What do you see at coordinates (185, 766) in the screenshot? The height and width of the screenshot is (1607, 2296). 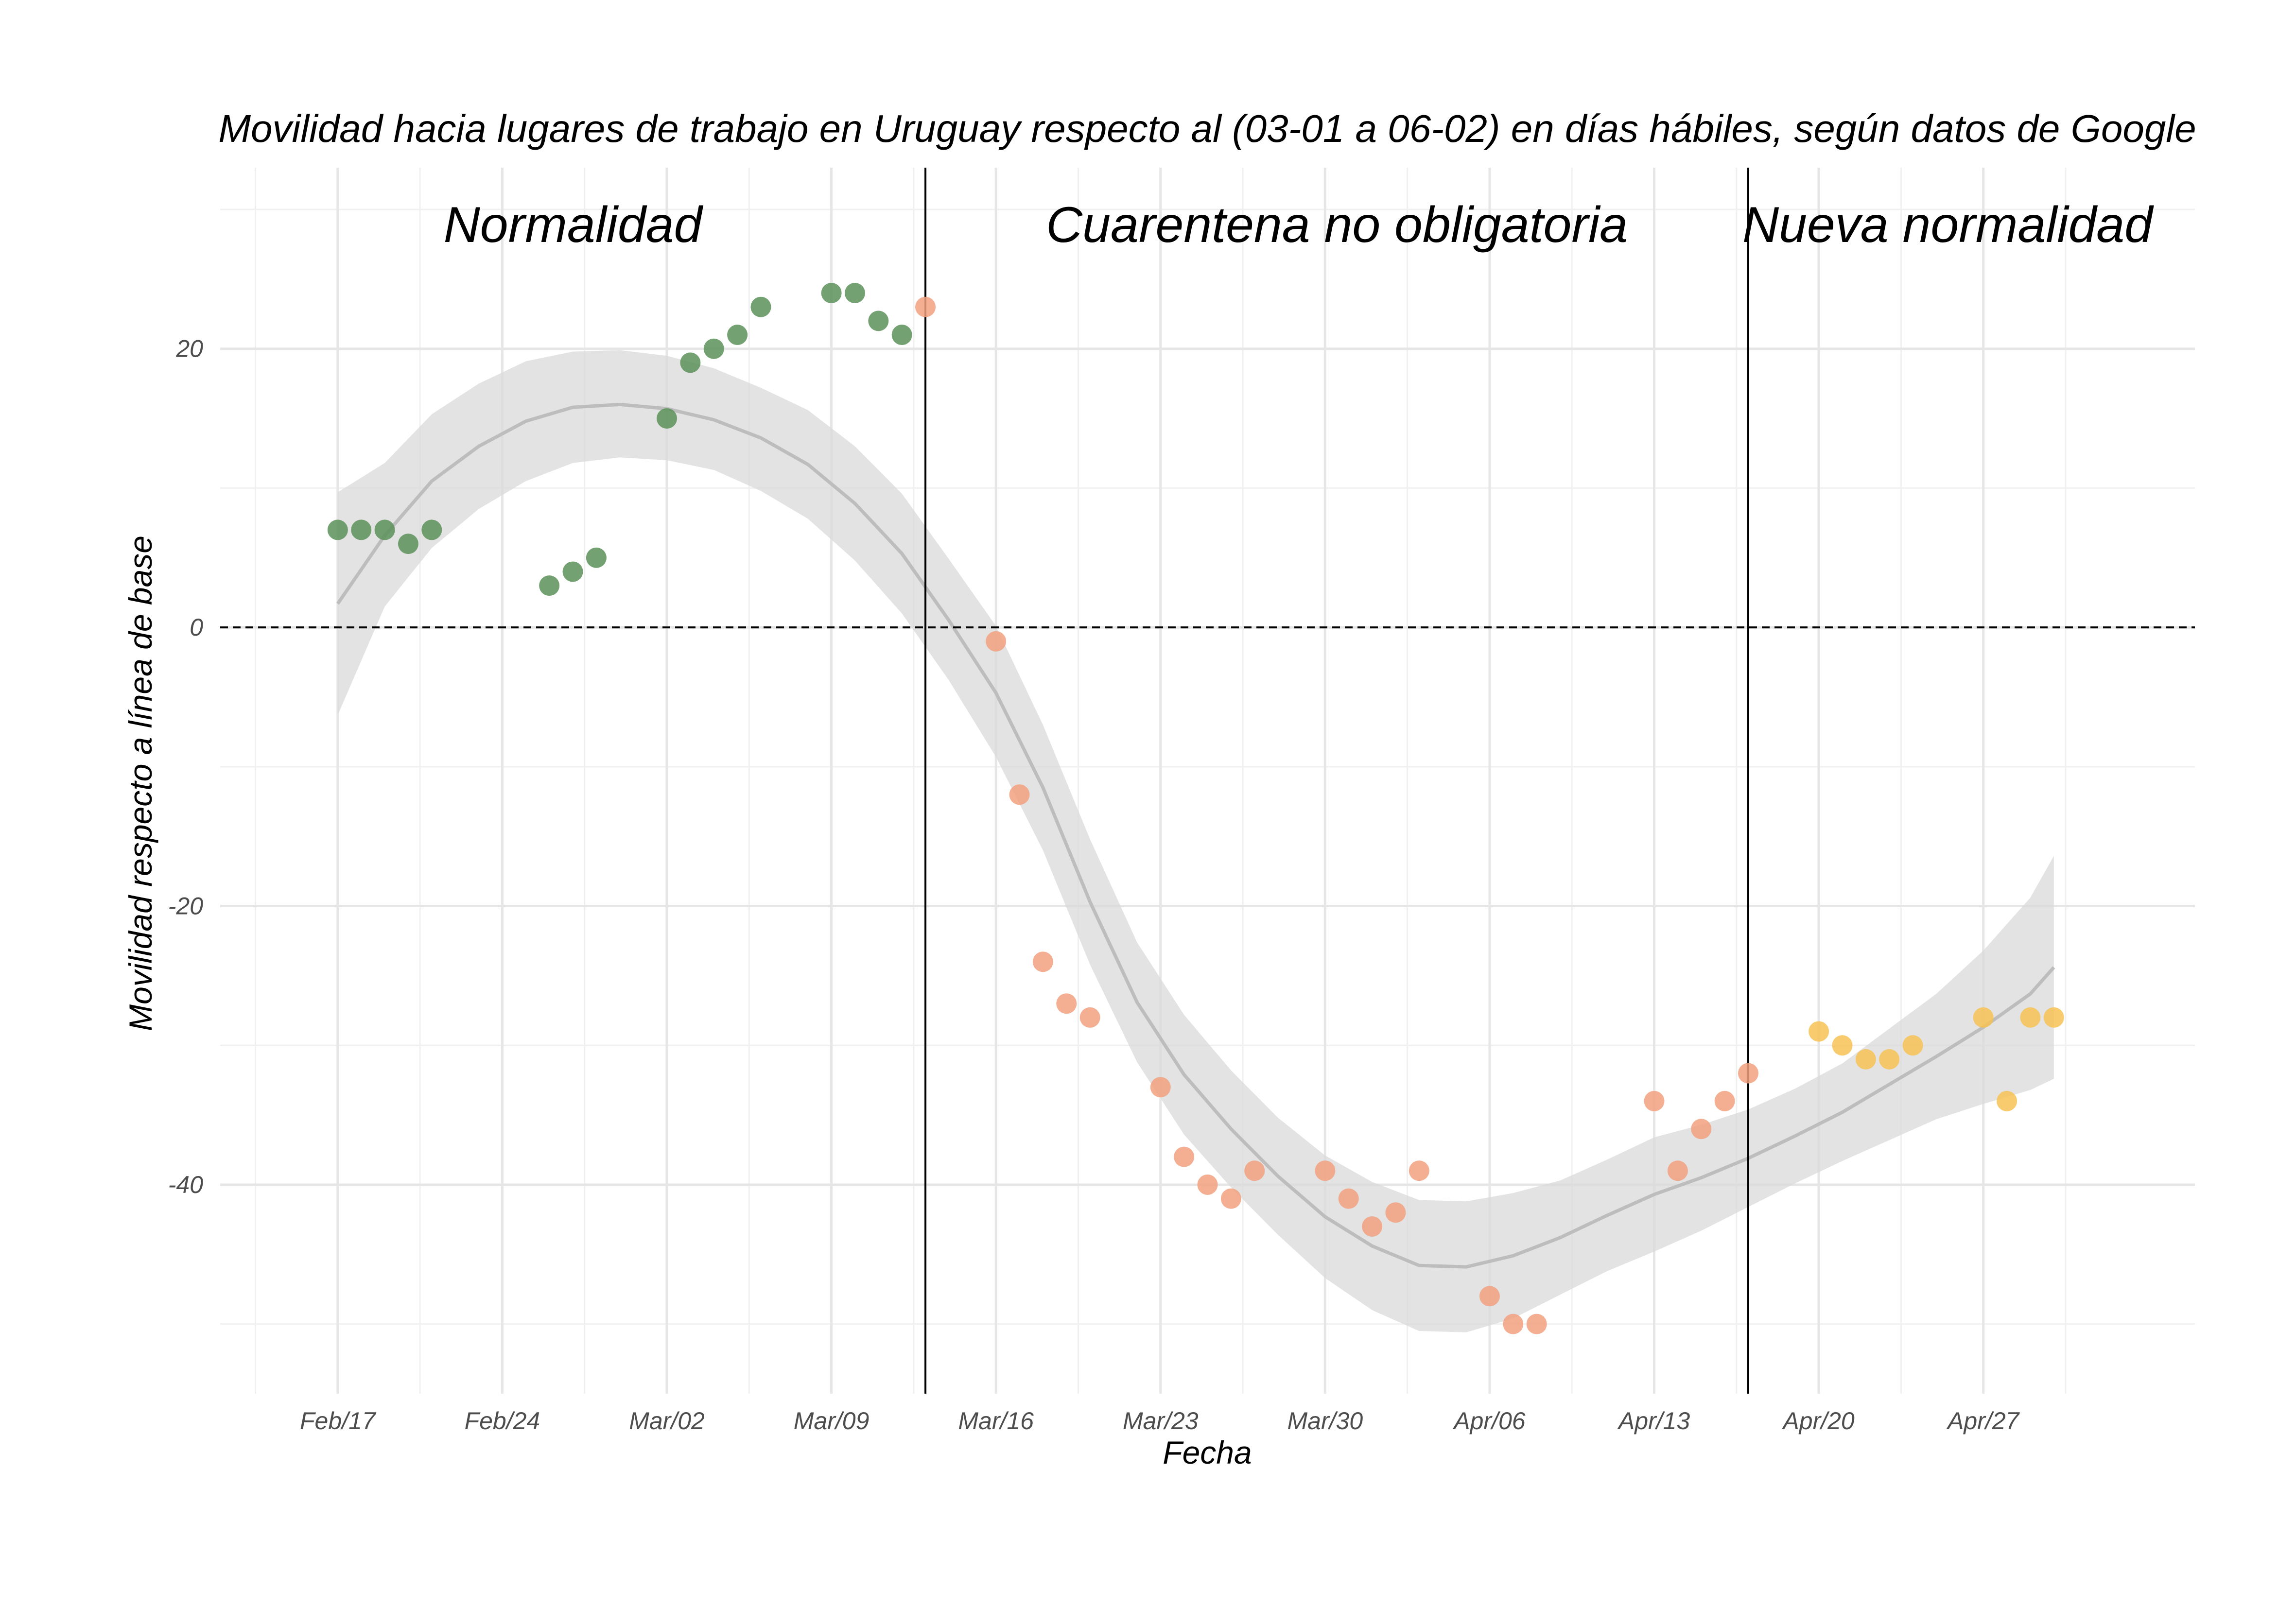 I see `y-axis-ticks: -40 -20 0 20` at bounding box center [185, 766].